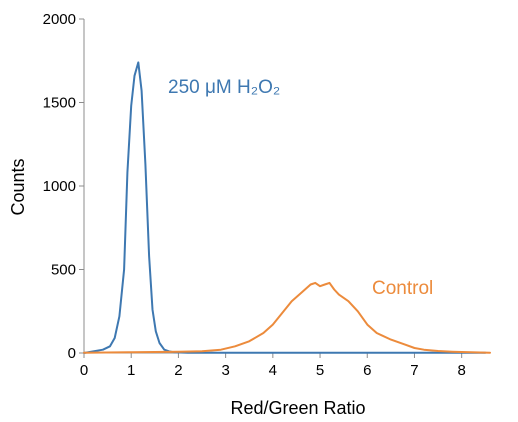  I want to click on y-tick-label: 500, so click(63, 270).